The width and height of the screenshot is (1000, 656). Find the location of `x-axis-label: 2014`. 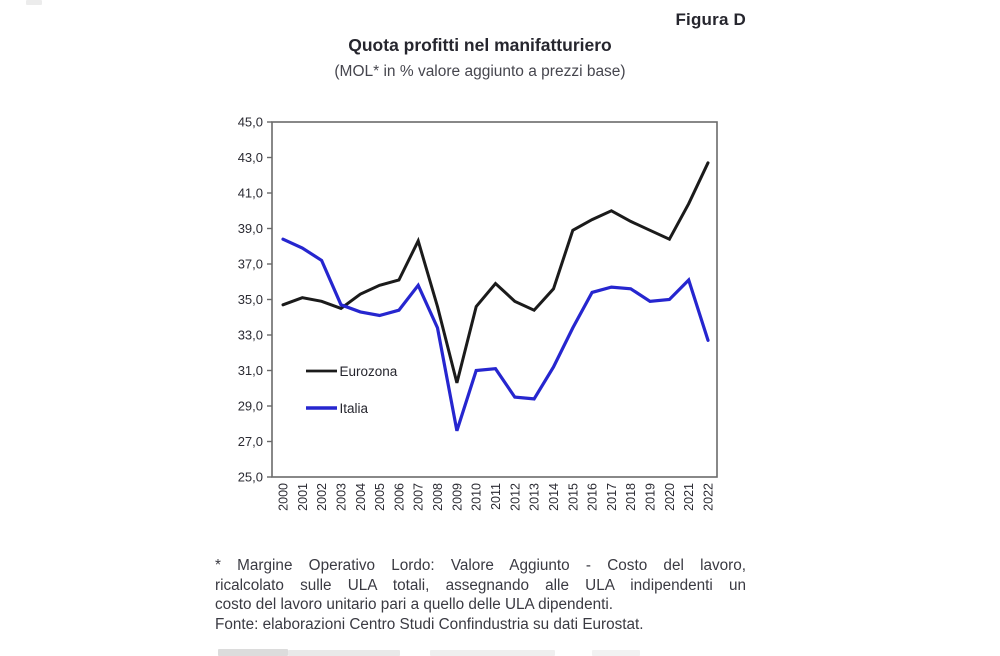

x-axis-label: 2014 is located at coordinates (554, 497).